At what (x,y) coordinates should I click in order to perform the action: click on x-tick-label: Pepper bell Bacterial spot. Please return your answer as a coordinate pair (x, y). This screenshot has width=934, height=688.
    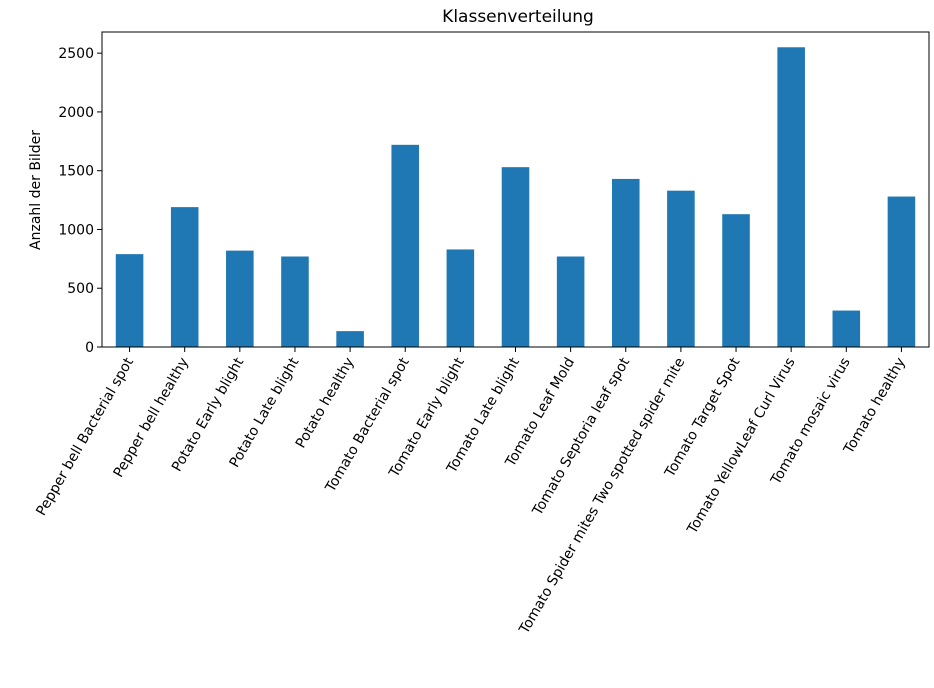
    Looking at the image, I should click on (85, 437).